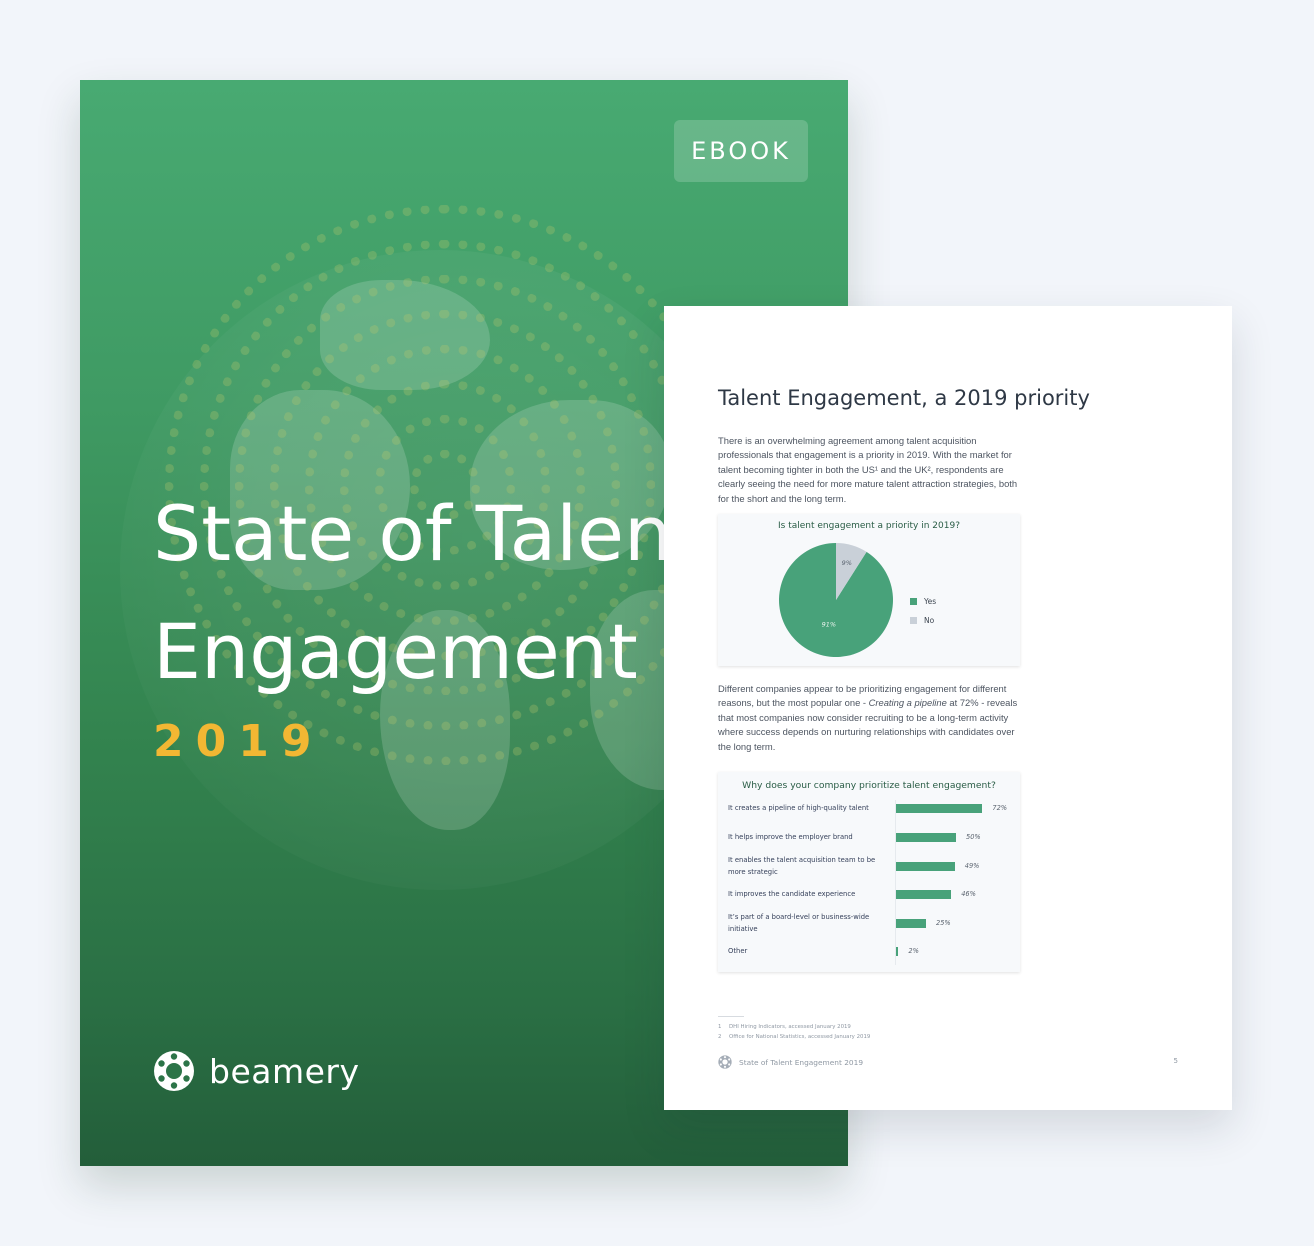 This screenshot has height=1246, width=1314. I want to click on legend-label: No, so click(929, 620).